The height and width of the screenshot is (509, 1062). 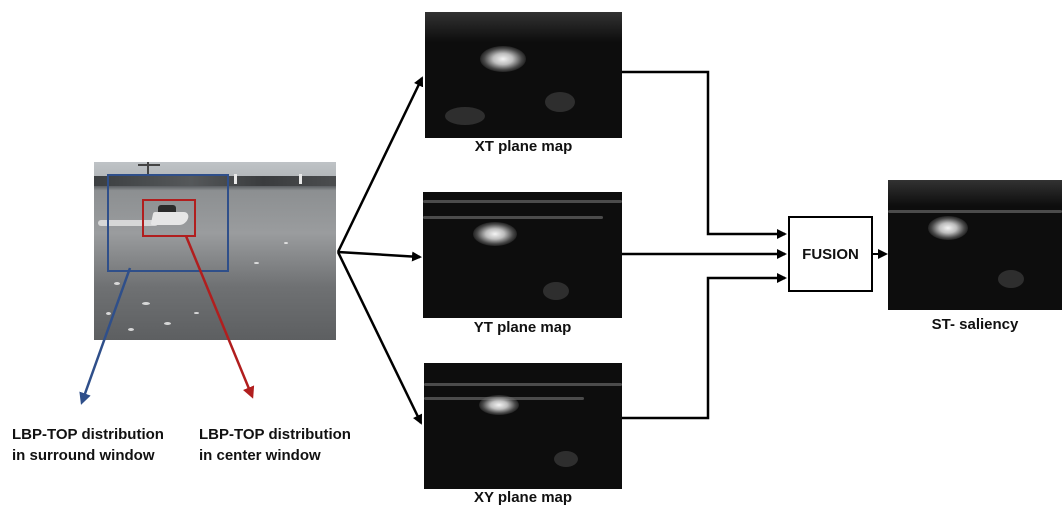 I want to click on xy-plane-map-label: XY plane map, so click(x=523, y=497).